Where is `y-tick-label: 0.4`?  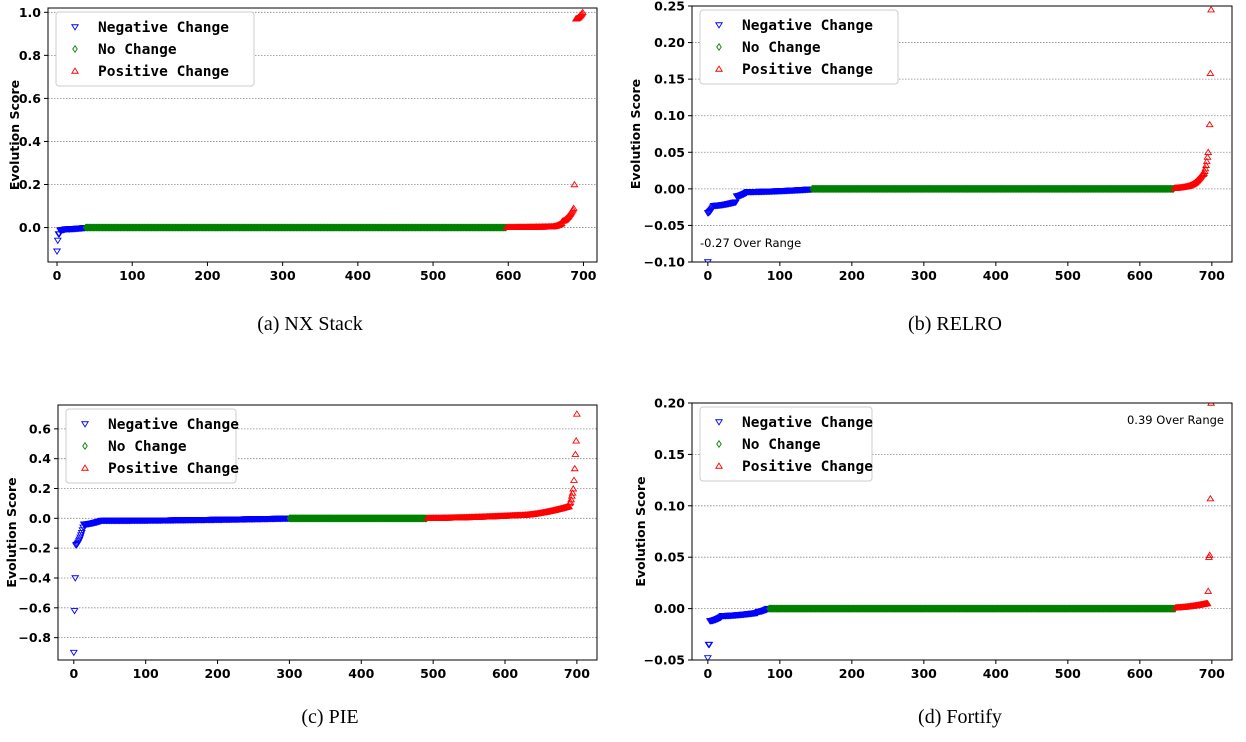
y-tick-label: 0.4 is located at coordinates (30, 141).